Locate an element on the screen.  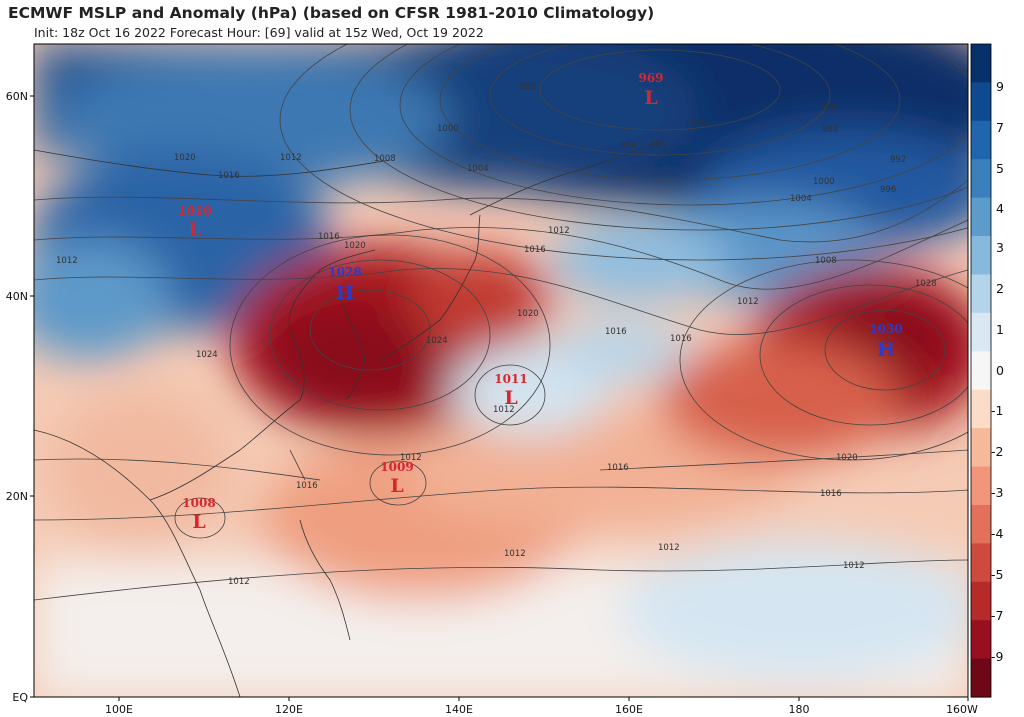
colorbar-swatches is located at coordinates (981, 371).